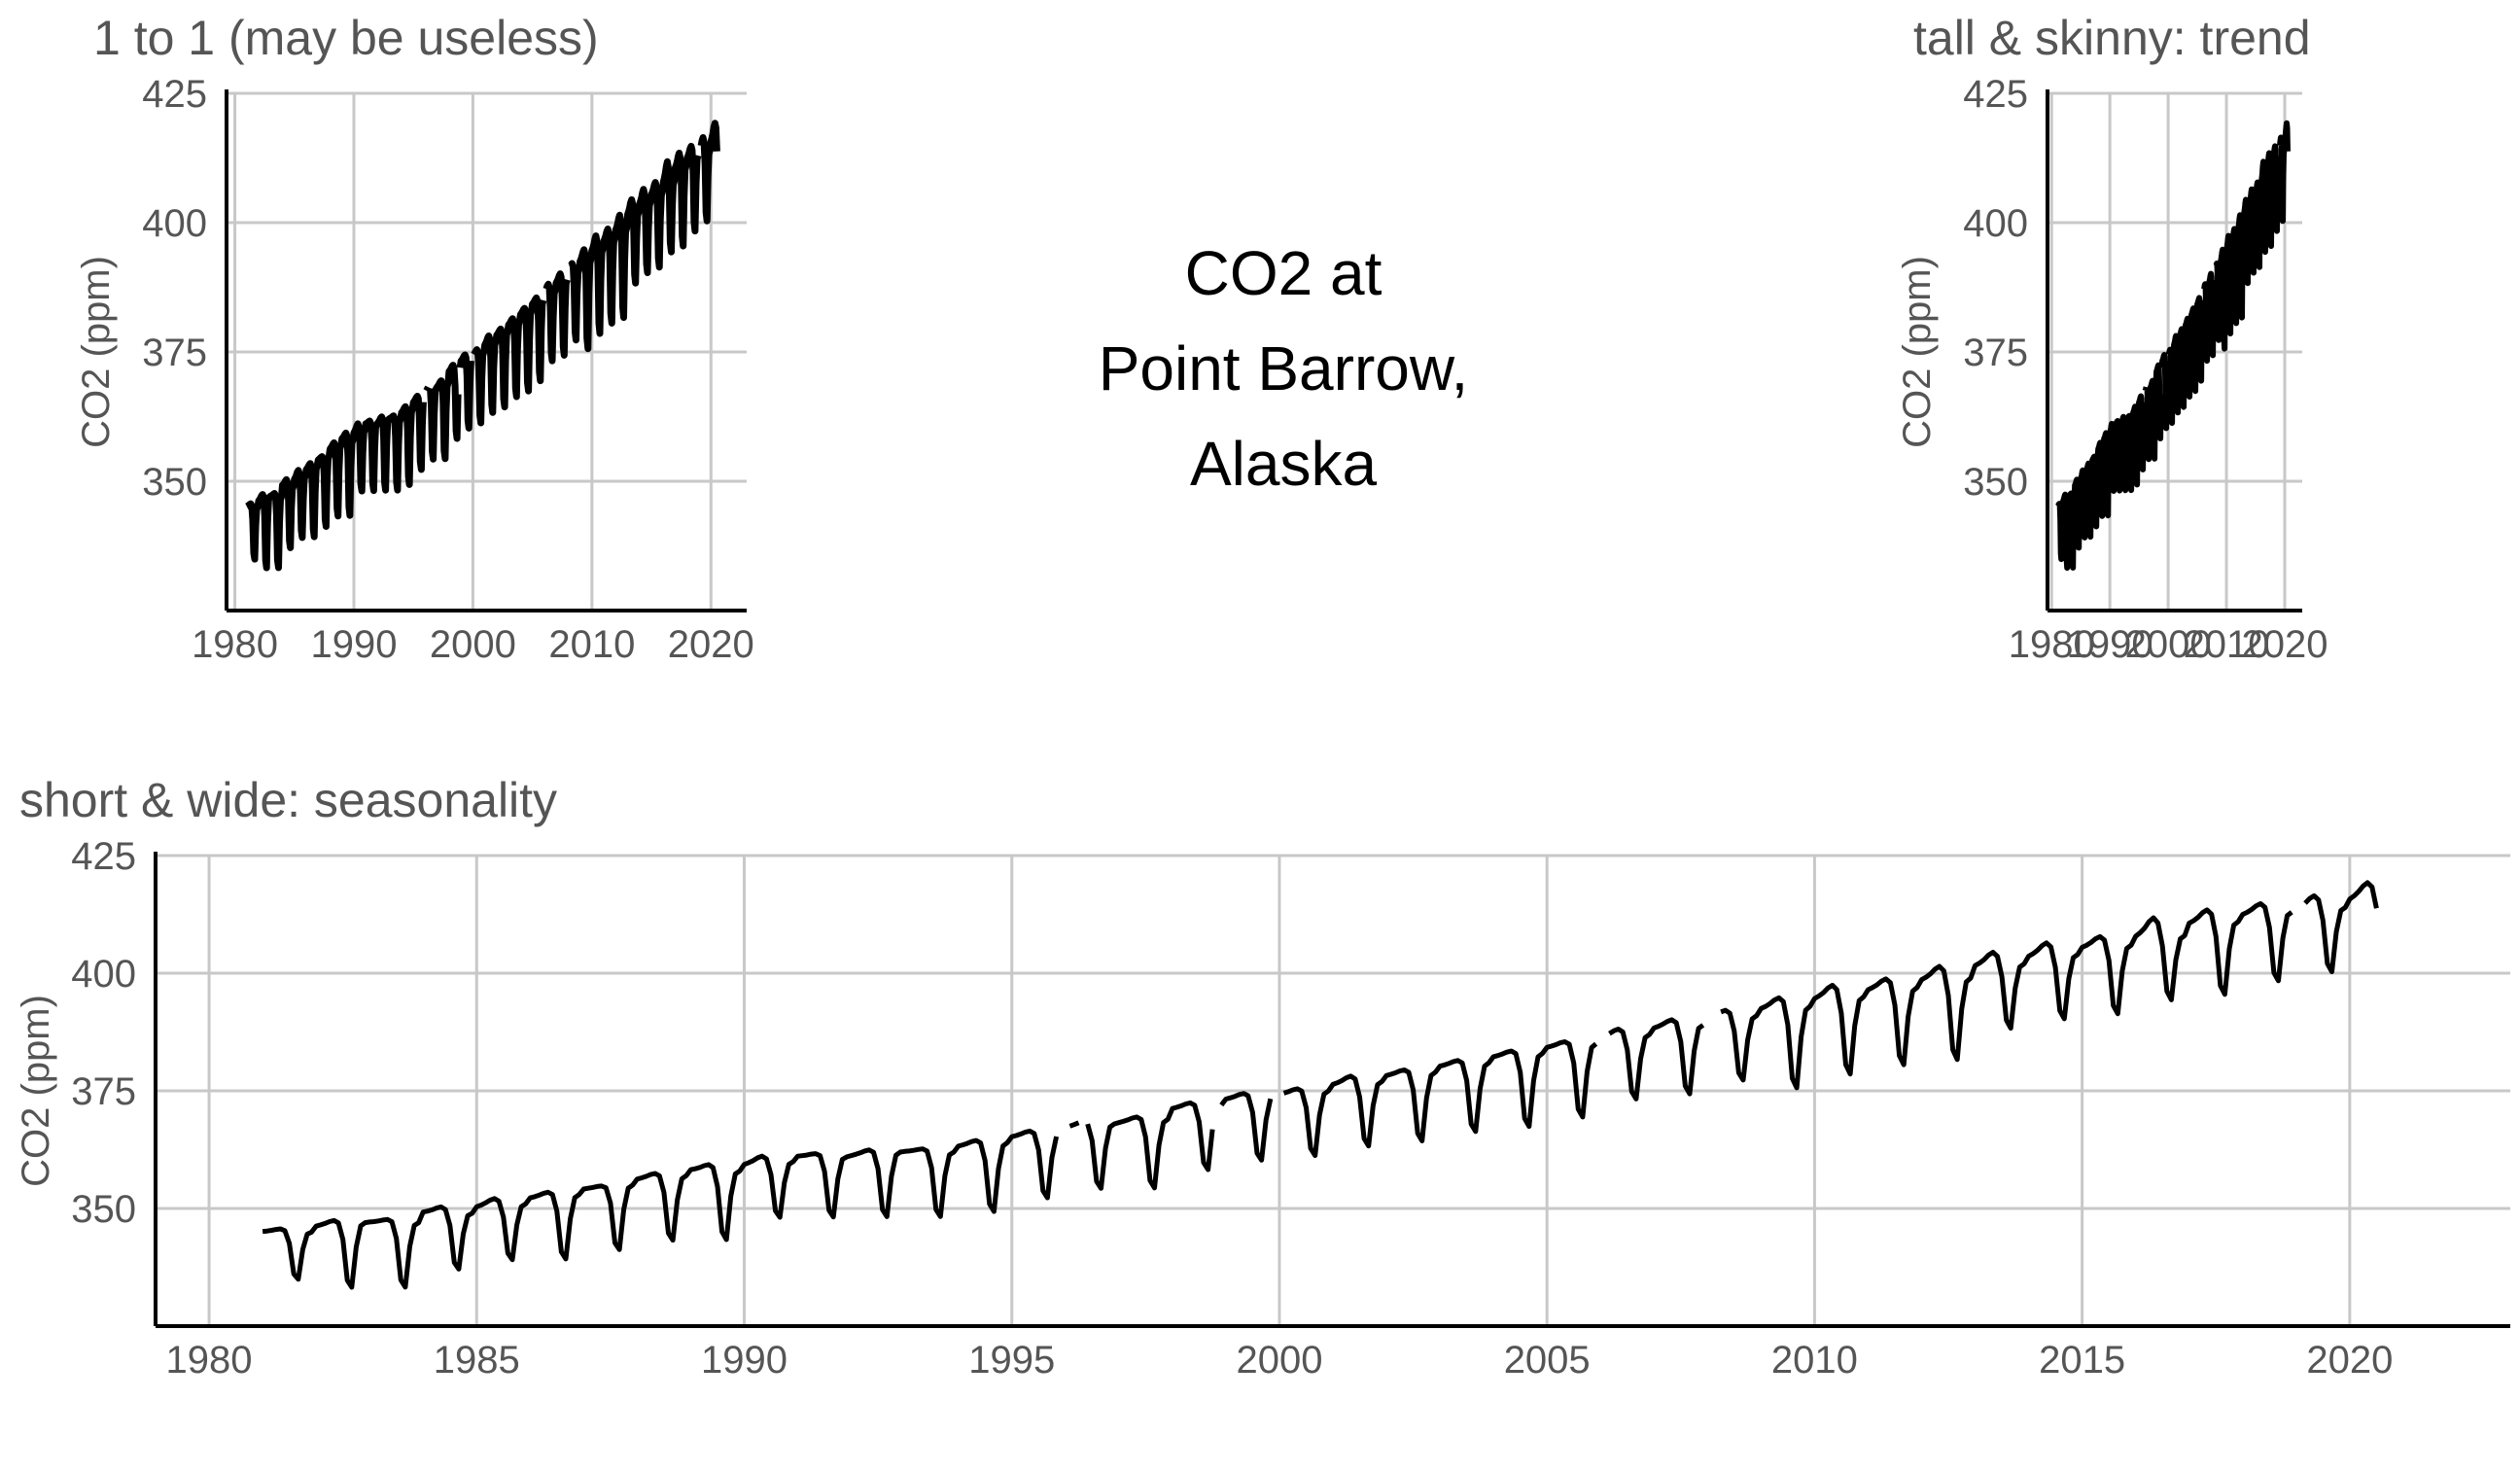  I want to click on chart-title: short & wide: seasonality, so click(288, 800).